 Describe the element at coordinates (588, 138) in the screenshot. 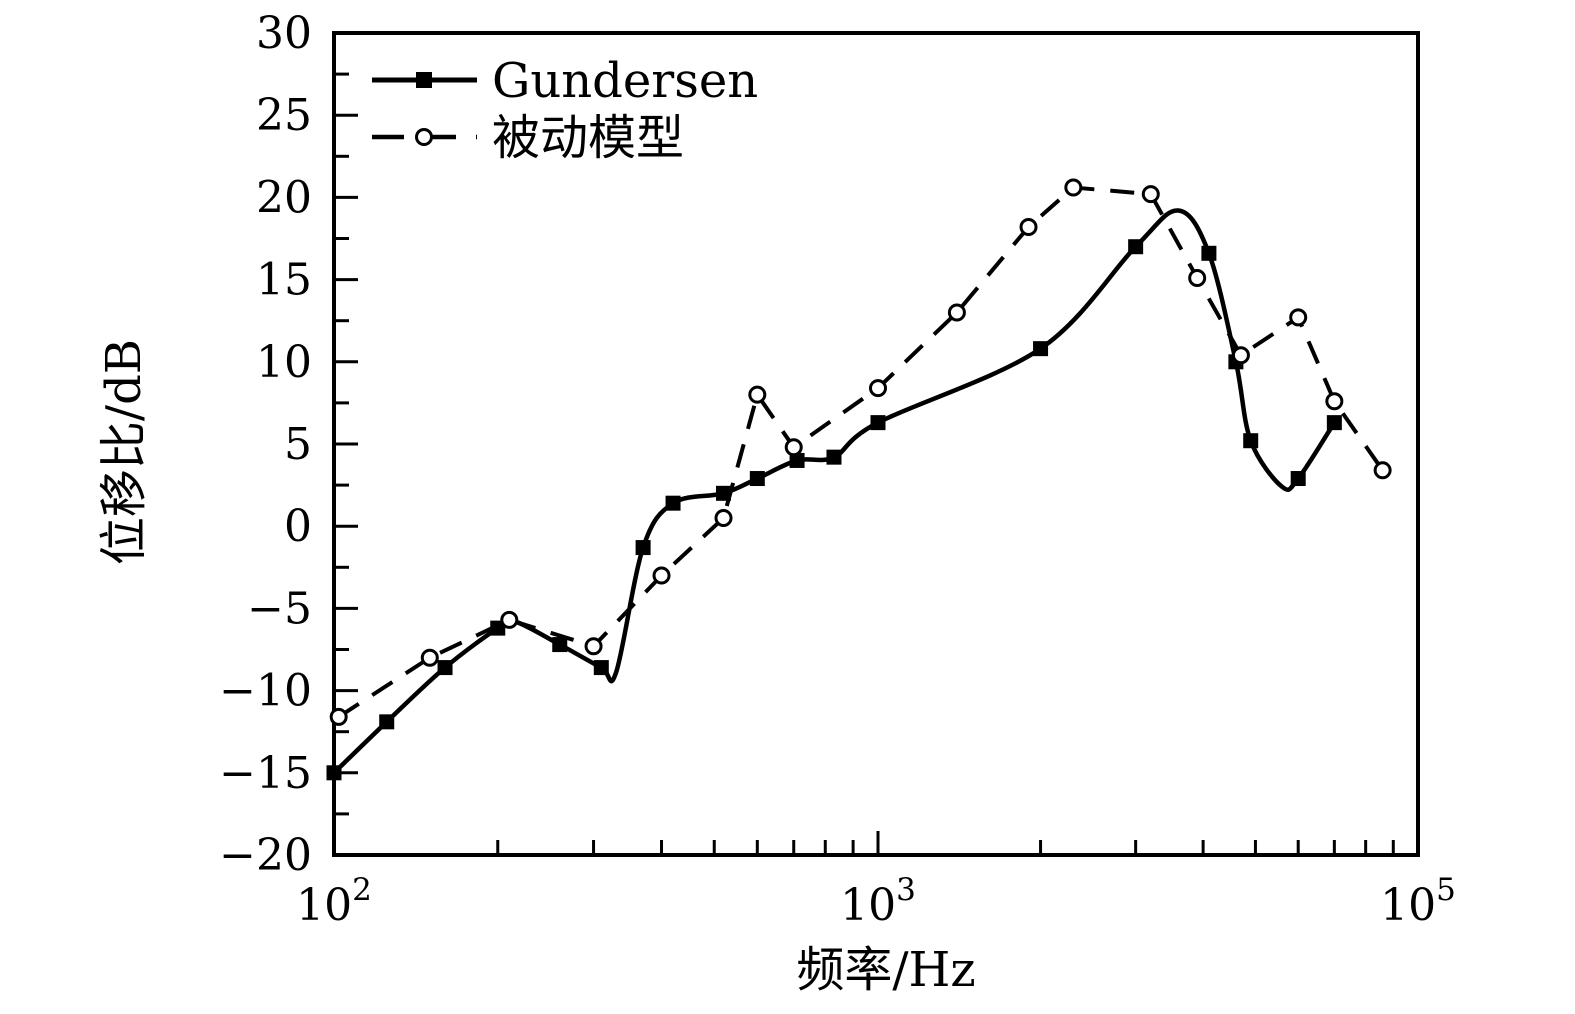

I see `legend-label: 被动模型` at that location.